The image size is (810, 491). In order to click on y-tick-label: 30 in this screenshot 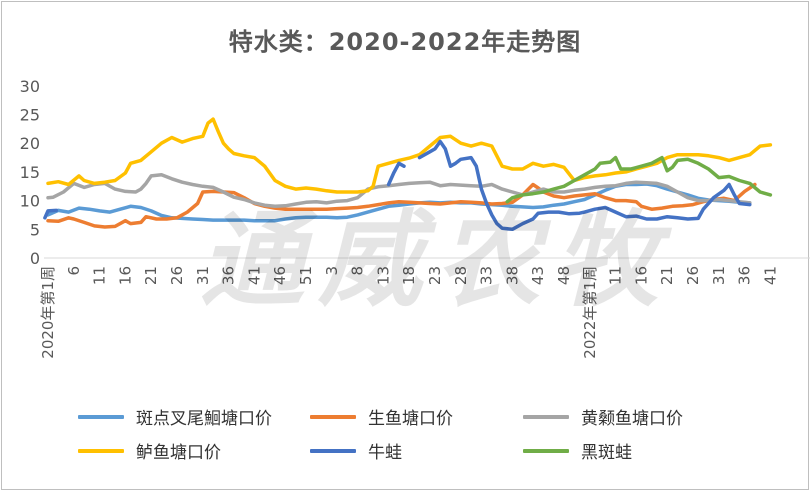, I will do `click(30, 86)`.